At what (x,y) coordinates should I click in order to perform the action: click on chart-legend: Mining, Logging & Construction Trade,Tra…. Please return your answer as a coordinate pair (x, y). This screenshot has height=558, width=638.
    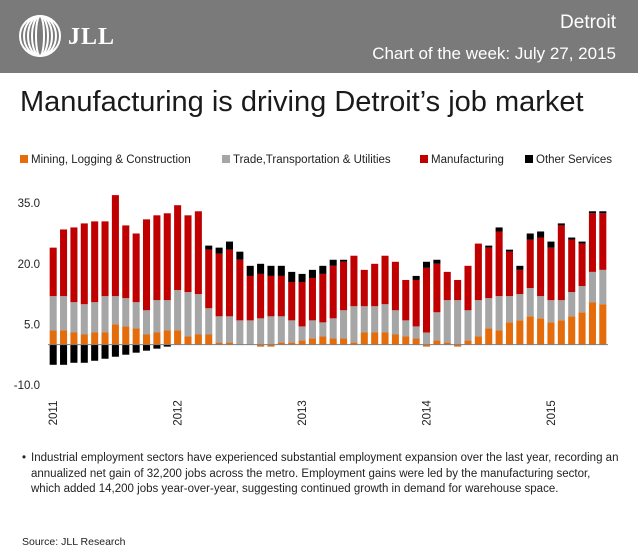
    Looking at the image, I should click on (325, 162).